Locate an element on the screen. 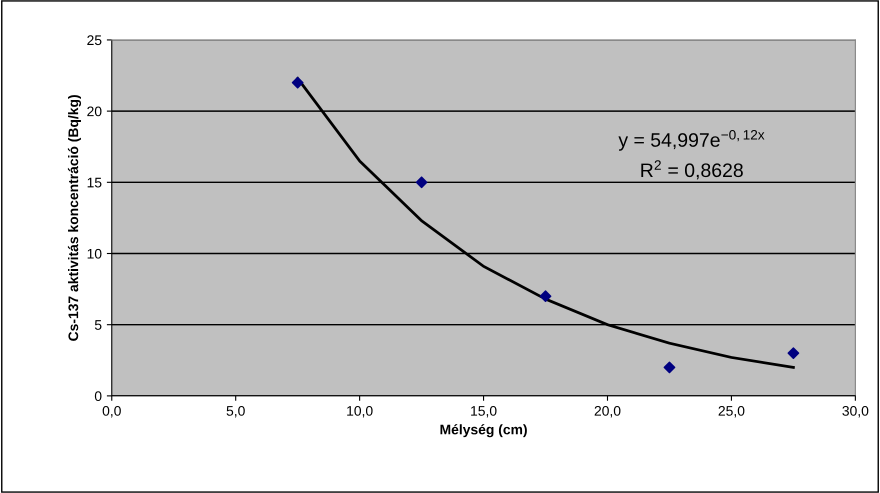 The image size is (880, 493). x-tick-label: 20,0 is located at coordinates (607, 412).